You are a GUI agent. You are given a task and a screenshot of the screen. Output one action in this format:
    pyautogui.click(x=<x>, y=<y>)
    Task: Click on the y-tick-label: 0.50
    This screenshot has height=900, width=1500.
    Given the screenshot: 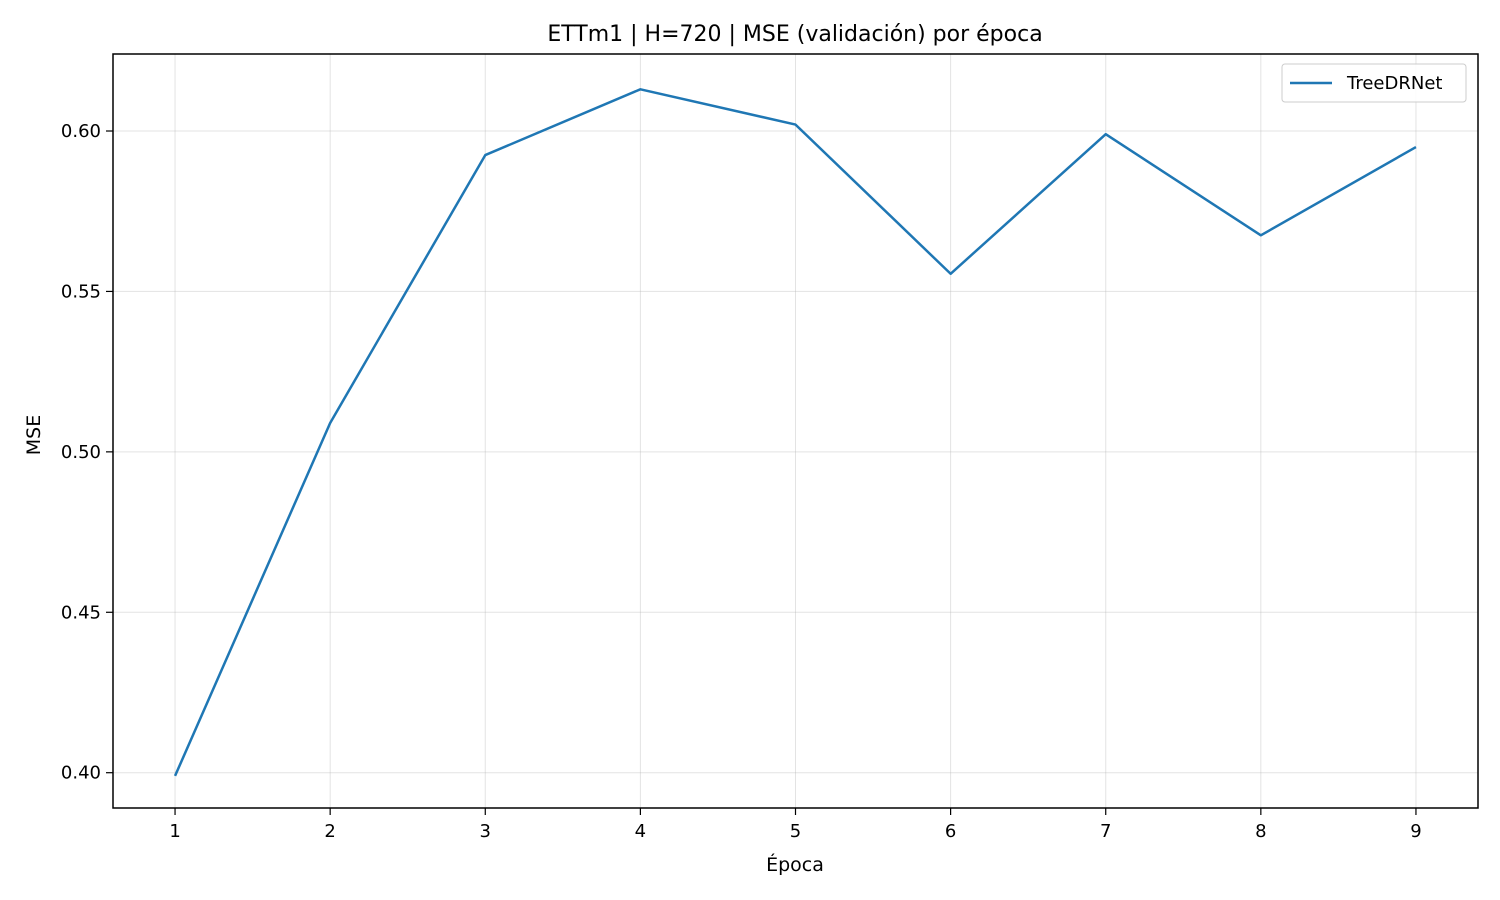 What is the action you would take?
    pyautogui.click(x=81, y=452)
    